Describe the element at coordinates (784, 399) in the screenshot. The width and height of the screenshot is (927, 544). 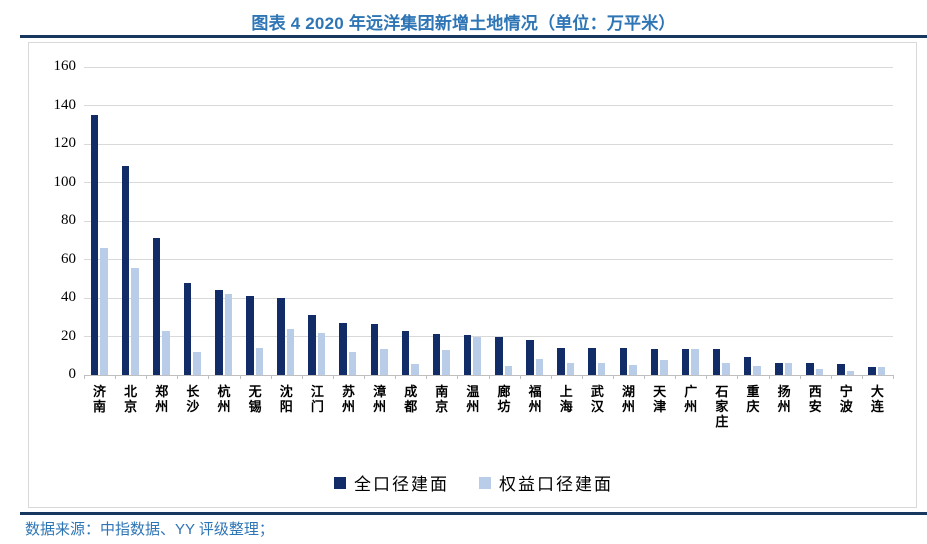
I see `x-axis-label: 扬州` at that location.